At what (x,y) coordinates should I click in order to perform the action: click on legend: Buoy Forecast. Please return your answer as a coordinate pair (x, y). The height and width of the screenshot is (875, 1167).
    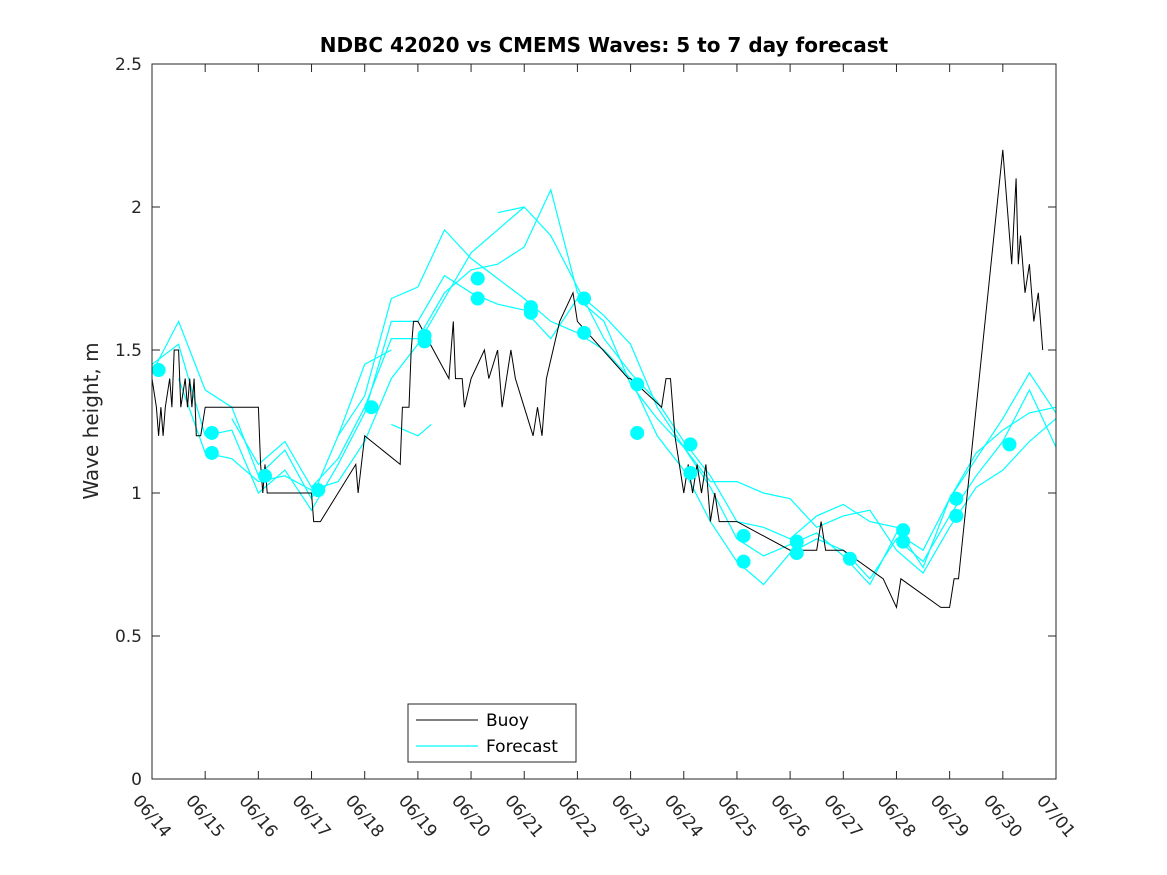
    Looking at the image, I should click on (492, 733).